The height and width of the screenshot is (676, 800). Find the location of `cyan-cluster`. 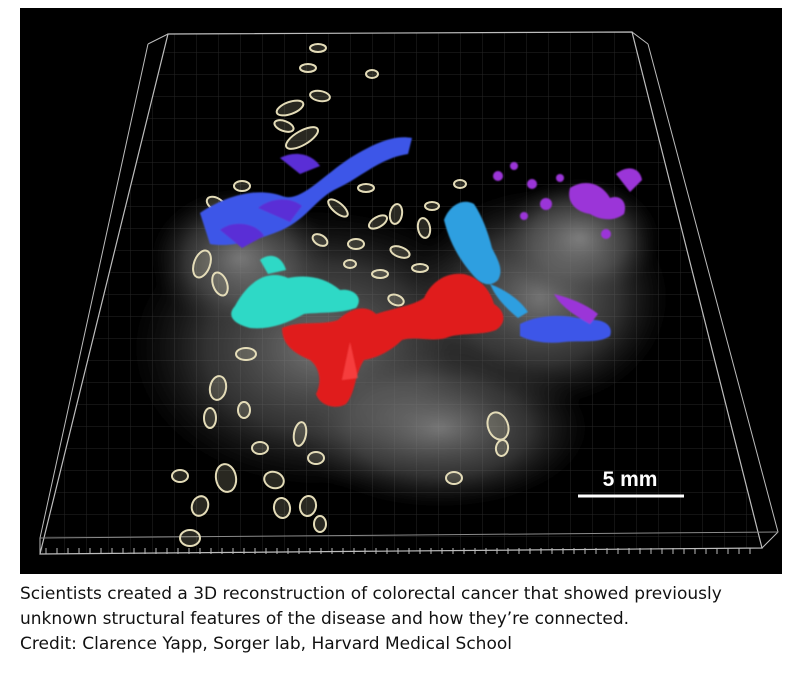

cyan-cluster is located at coordinates (295, 292).